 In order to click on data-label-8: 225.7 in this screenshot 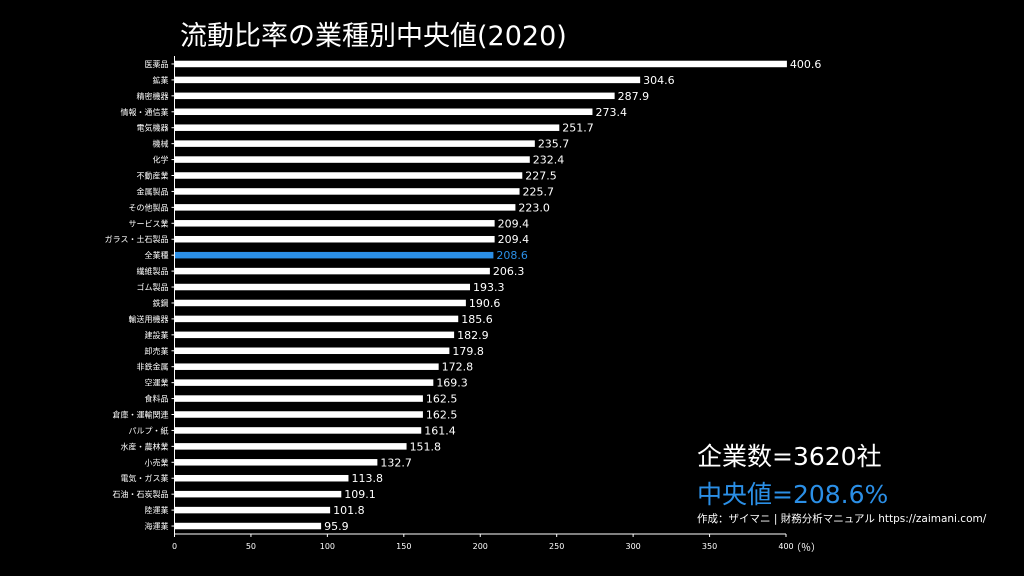, I will do `click(539, 191)`.